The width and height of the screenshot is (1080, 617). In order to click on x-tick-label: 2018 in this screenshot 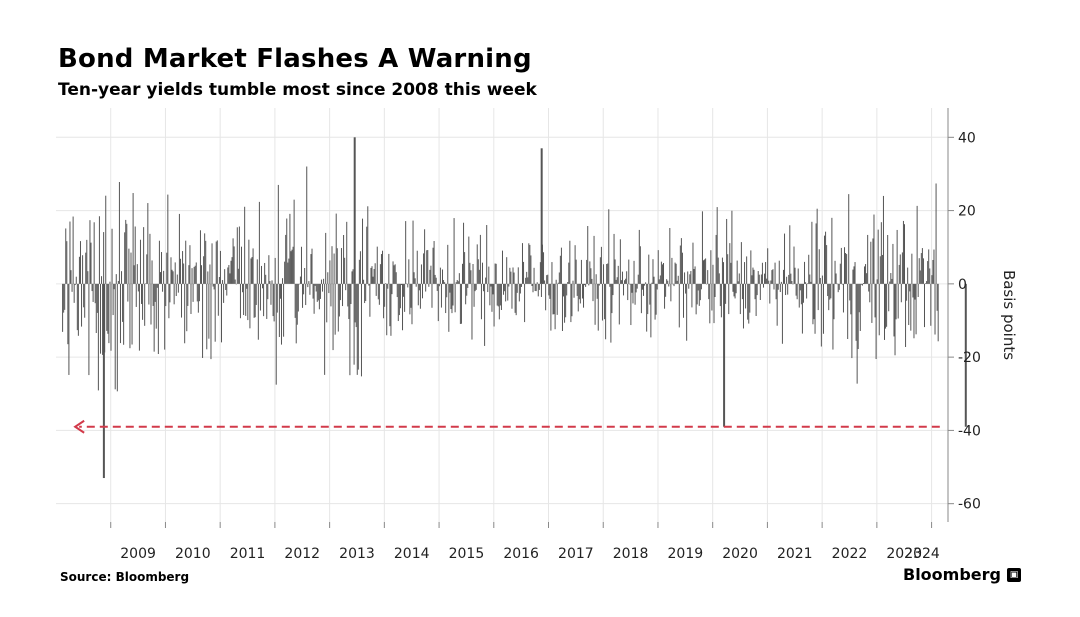, I will do `click(631, 554)`.